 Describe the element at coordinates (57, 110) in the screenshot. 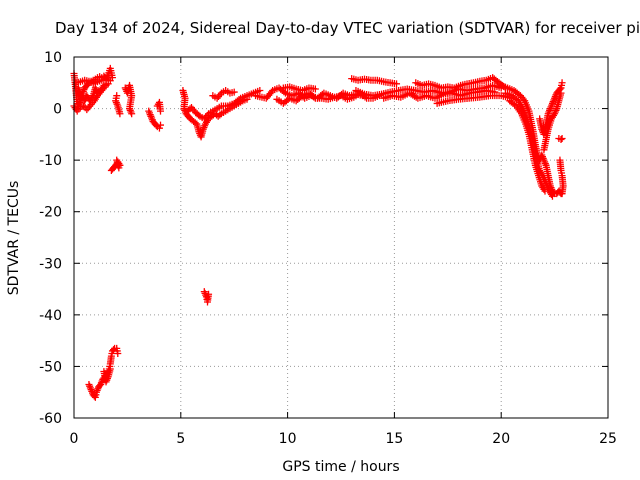

I see `y-tick-label: 0` at that location.